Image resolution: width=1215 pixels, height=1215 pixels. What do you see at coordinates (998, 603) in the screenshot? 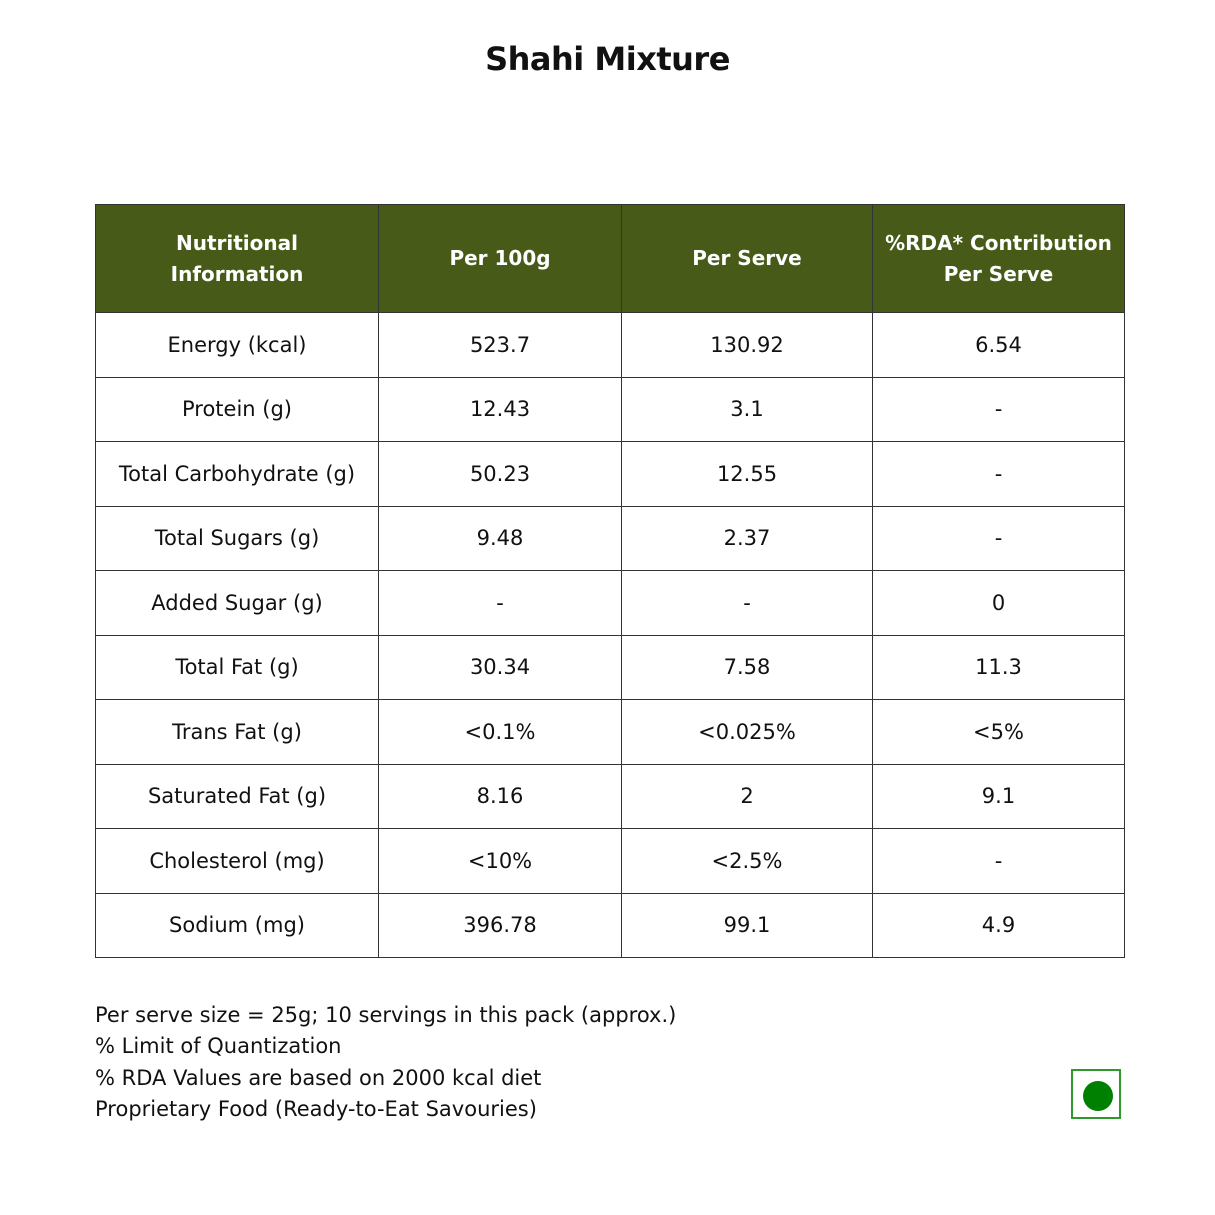
I see `nutrient-value: 0` at bounding box center [998, 603].